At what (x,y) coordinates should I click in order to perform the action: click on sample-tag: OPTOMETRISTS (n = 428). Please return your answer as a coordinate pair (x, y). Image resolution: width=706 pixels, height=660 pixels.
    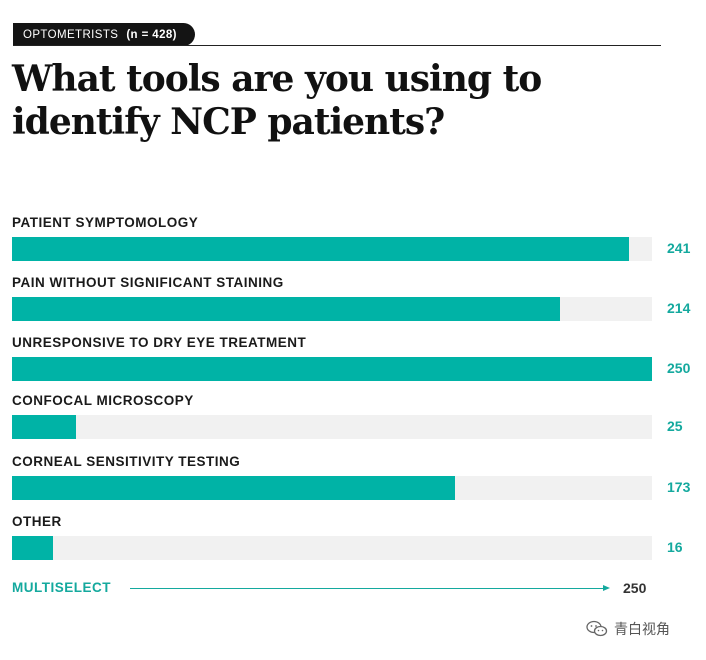
    Looking at the image, I should click on (104, 34).